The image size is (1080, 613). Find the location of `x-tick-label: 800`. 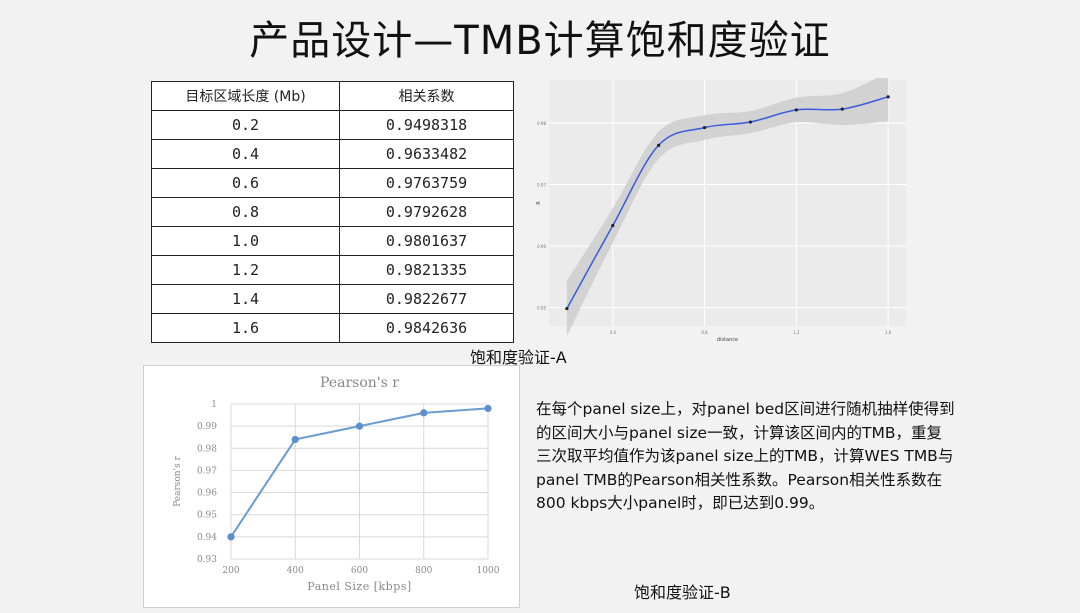

x-tick-label: 800 is located at coordinates (423, 571).